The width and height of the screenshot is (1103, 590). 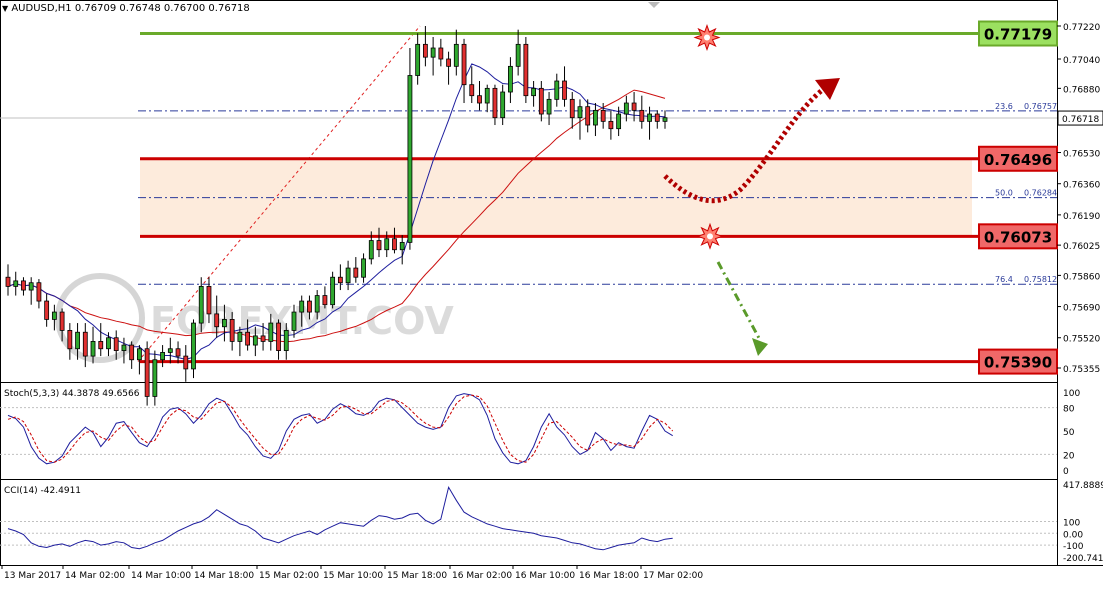 What do you see at coordinates (353, 576) in the screenshot?
I see `x-tick-label: 15 Mar 10:00` at bounding box center [353, 576].